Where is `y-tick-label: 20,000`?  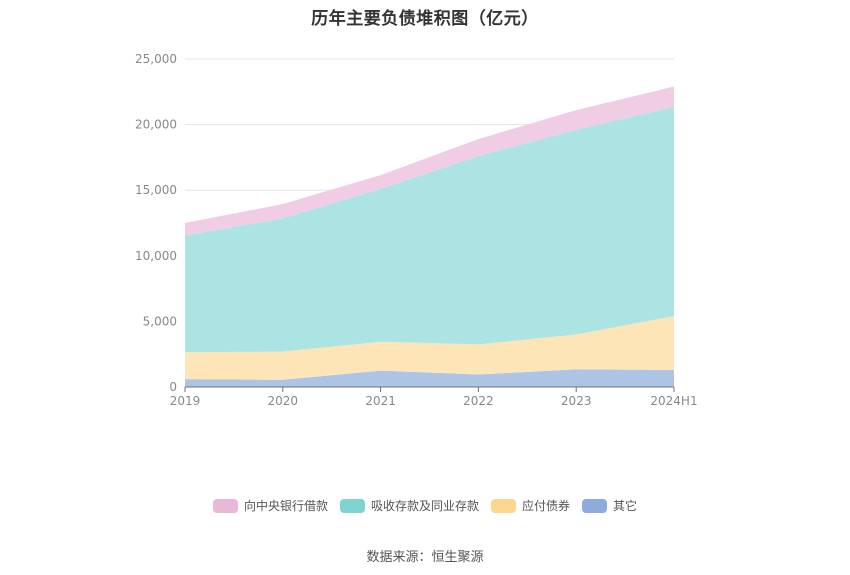 y-tick-label: 20,000 is located at coordinates (156, 125).